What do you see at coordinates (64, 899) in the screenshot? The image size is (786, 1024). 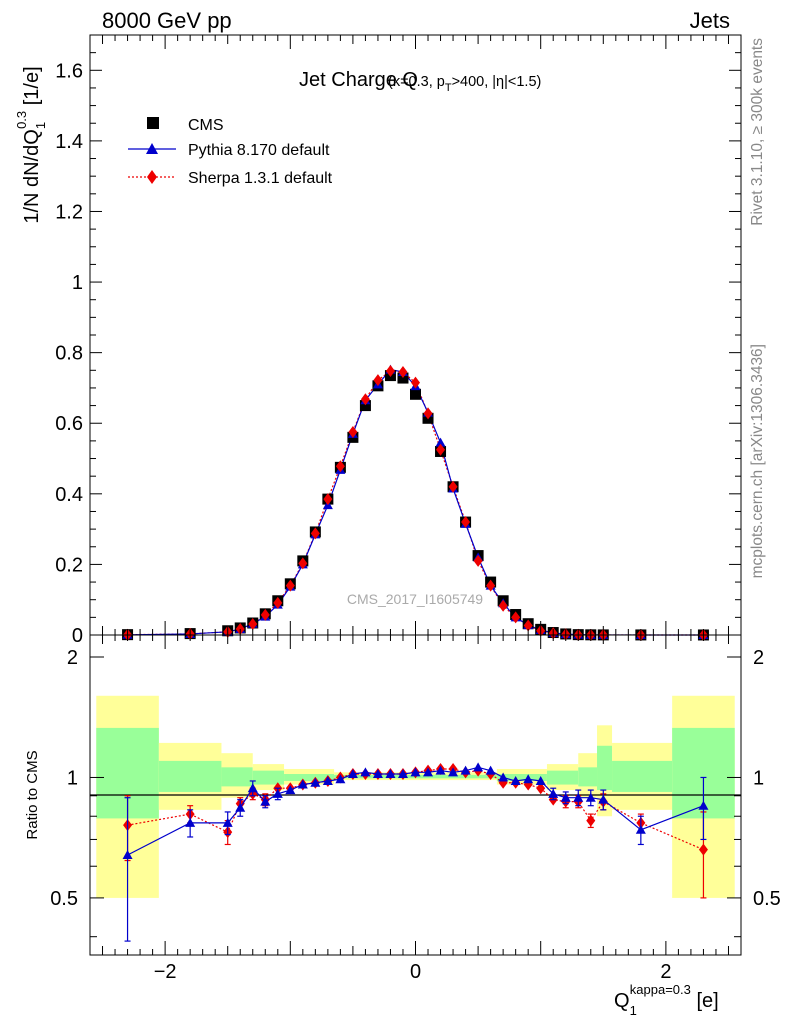 I see `y-tick-label-ratio: 0.5` at bounding box center [64, 899].